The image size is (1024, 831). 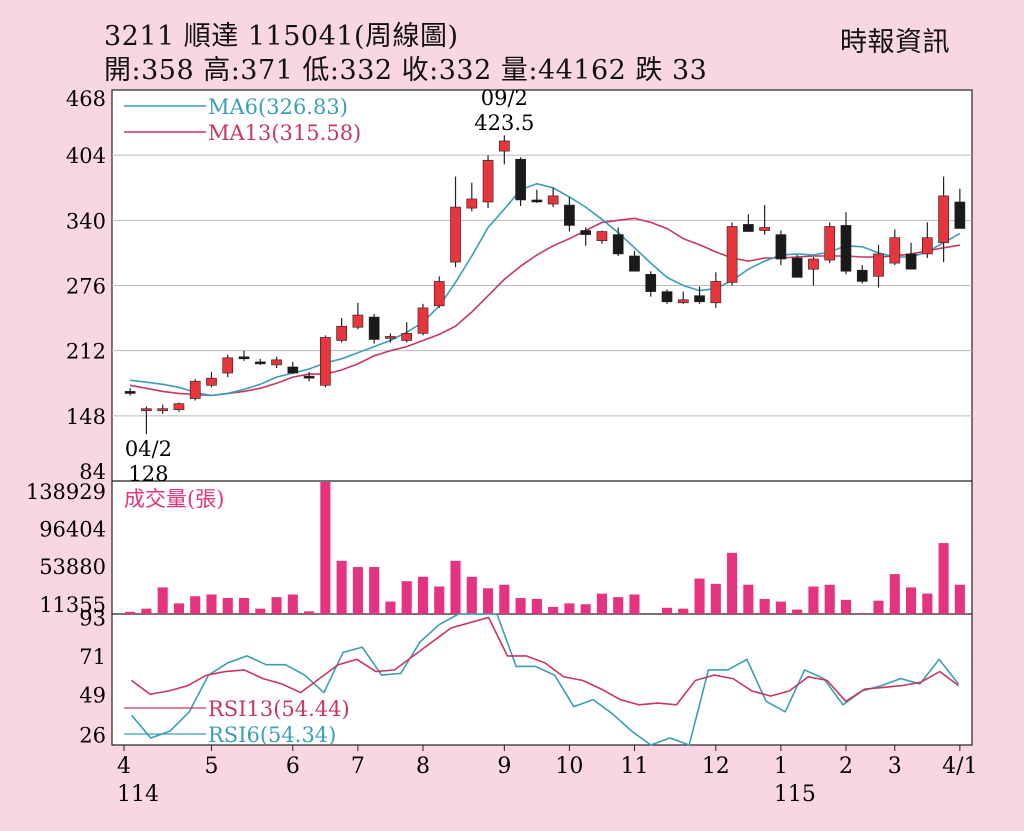 I want to click on price-tick-label: 468, so click(x=86, y=99).